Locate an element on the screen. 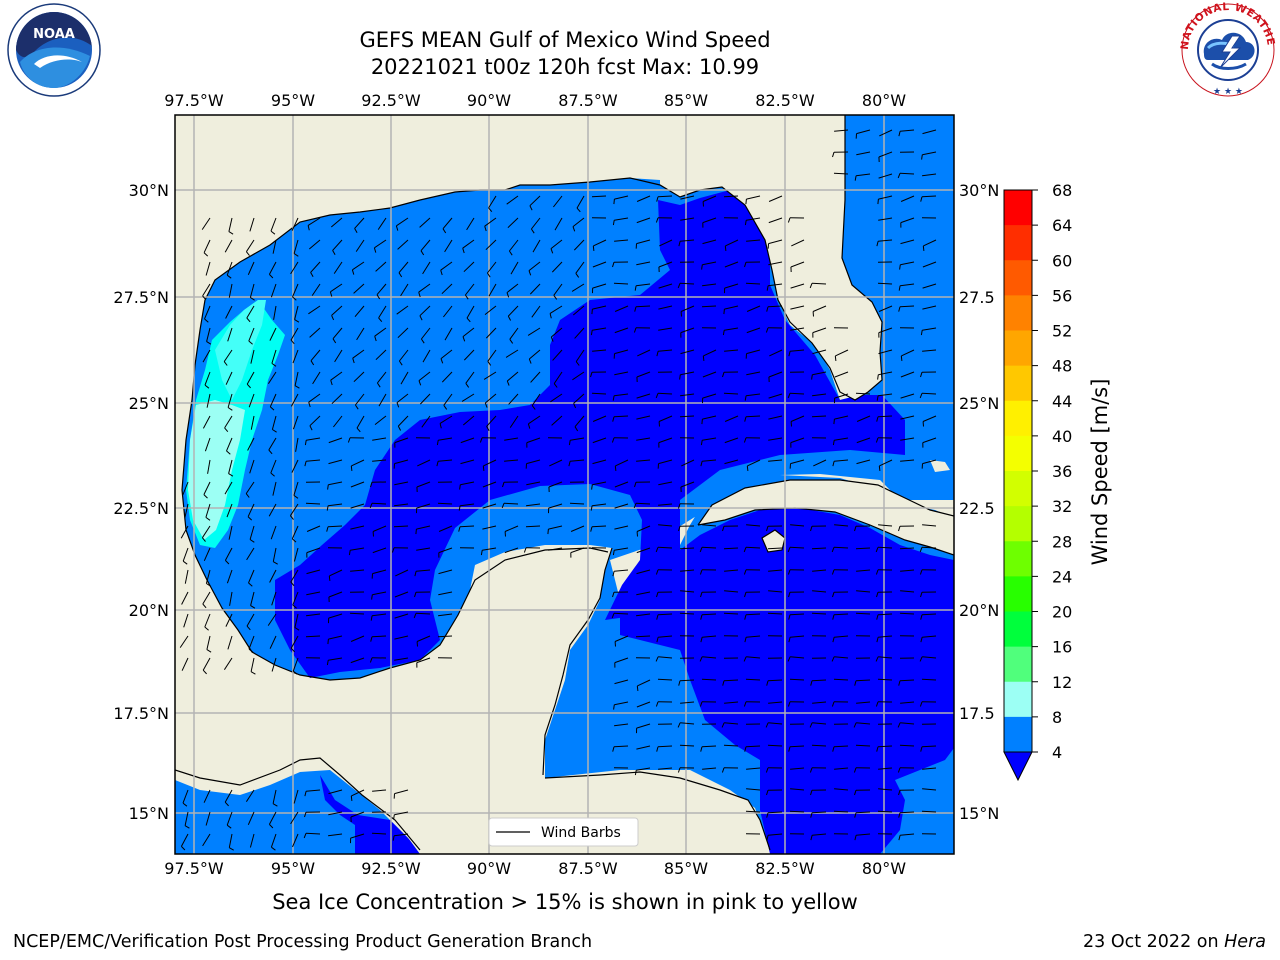 The height and width of the screenshot is (960, 1280). lat-label: 20°N is located at coordinates (979, 610).